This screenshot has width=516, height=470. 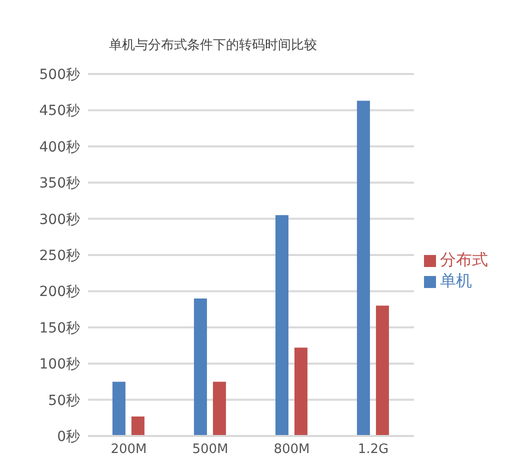 What do you see at coordinates (59, 328) in the screenshot?
I see `y-tick-label: 150秒` at bounding box center [59, 328].